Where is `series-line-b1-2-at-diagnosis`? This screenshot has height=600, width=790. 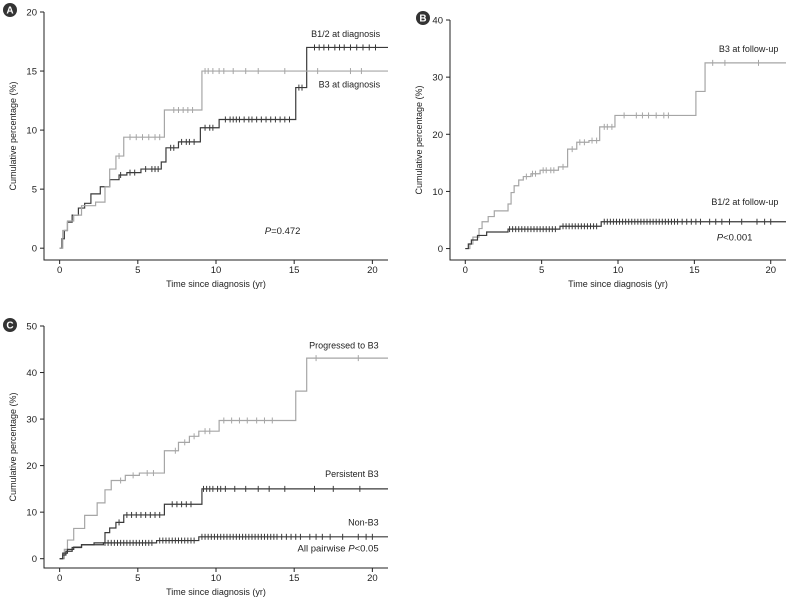 series-line-b1-2-at-diagnosis is located at coordinates (223, 147).